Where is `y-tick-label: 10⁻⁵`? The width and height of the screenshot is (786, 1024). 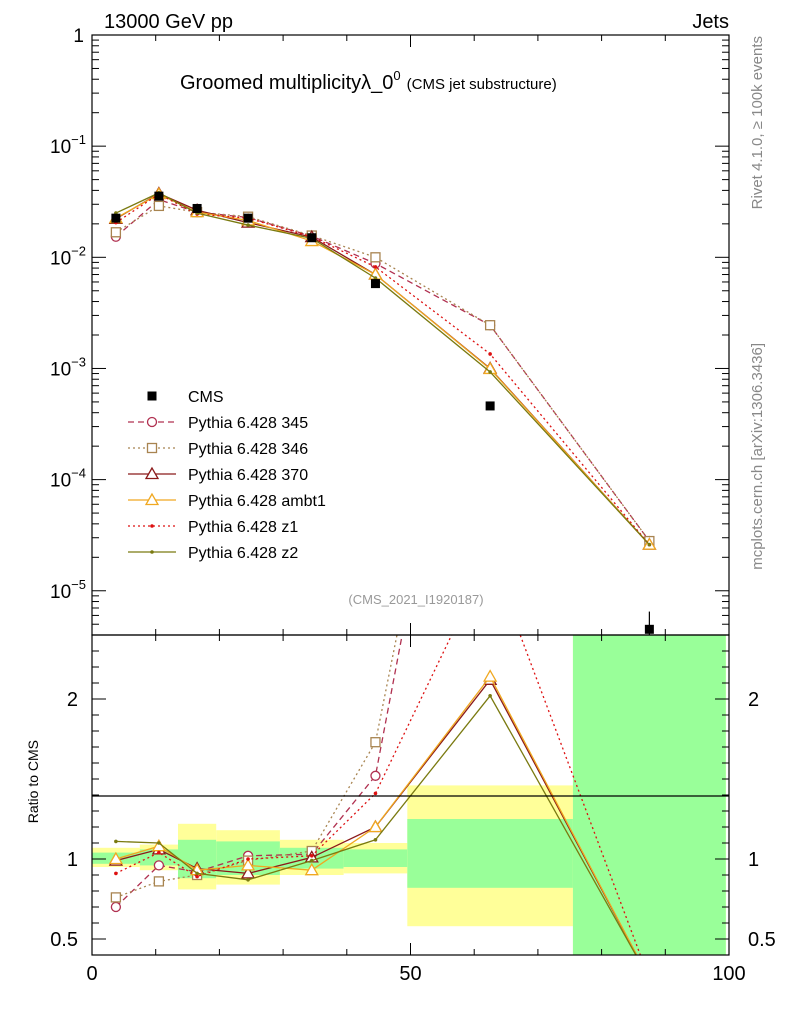 y-tick-label: 10⁻⁵ is located at coordinates (68, 590).